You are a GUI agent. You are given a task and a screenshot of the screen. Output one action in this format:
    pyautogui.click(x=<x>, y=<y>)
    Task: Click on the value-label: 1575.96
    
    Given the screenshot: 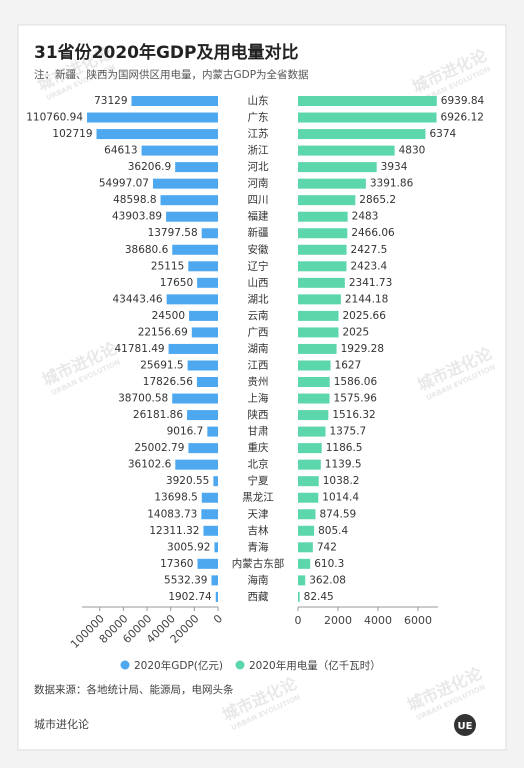 What is the action you would take?
    pyautogui.click(x=356, y=399)
    